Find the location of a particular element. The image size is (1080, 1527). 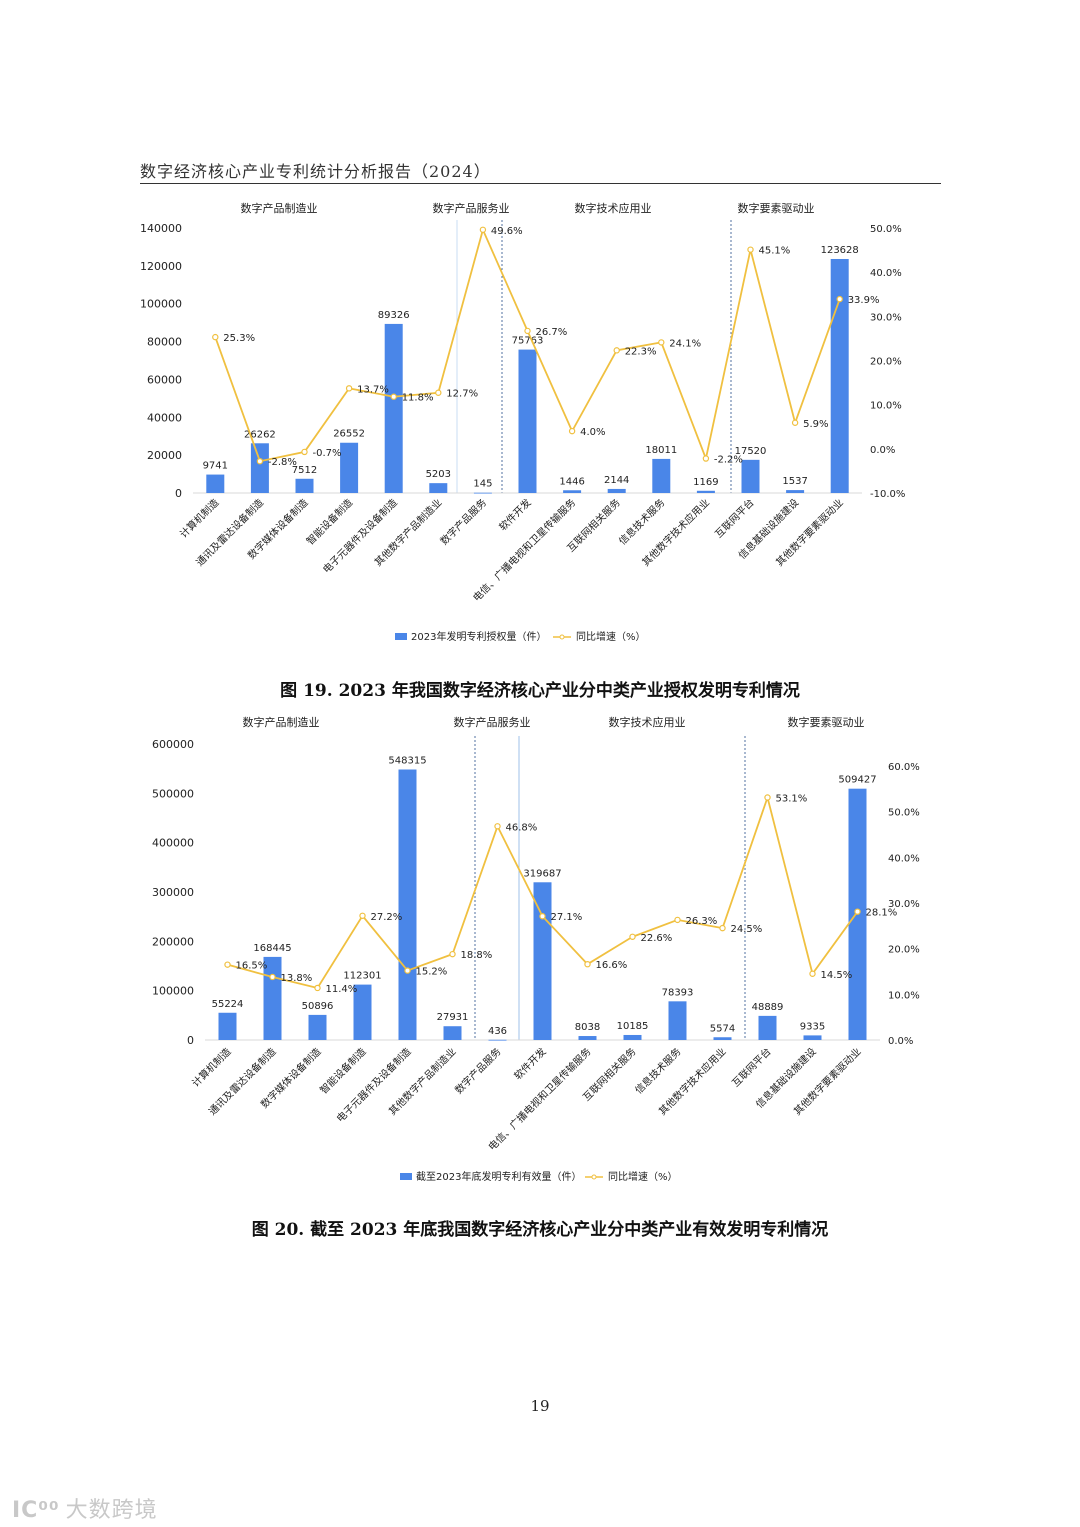

legend-line-marker is located at coordinates (562, 637).